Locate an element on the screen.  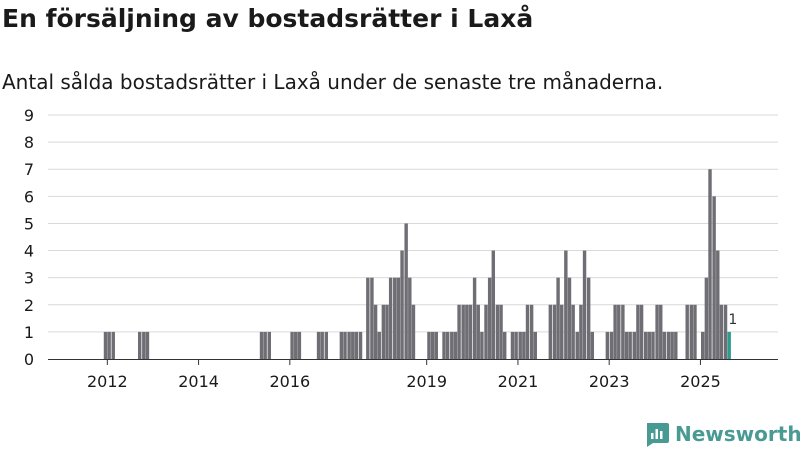
y-tick-label: 6 is located at coordinates (29, 196).